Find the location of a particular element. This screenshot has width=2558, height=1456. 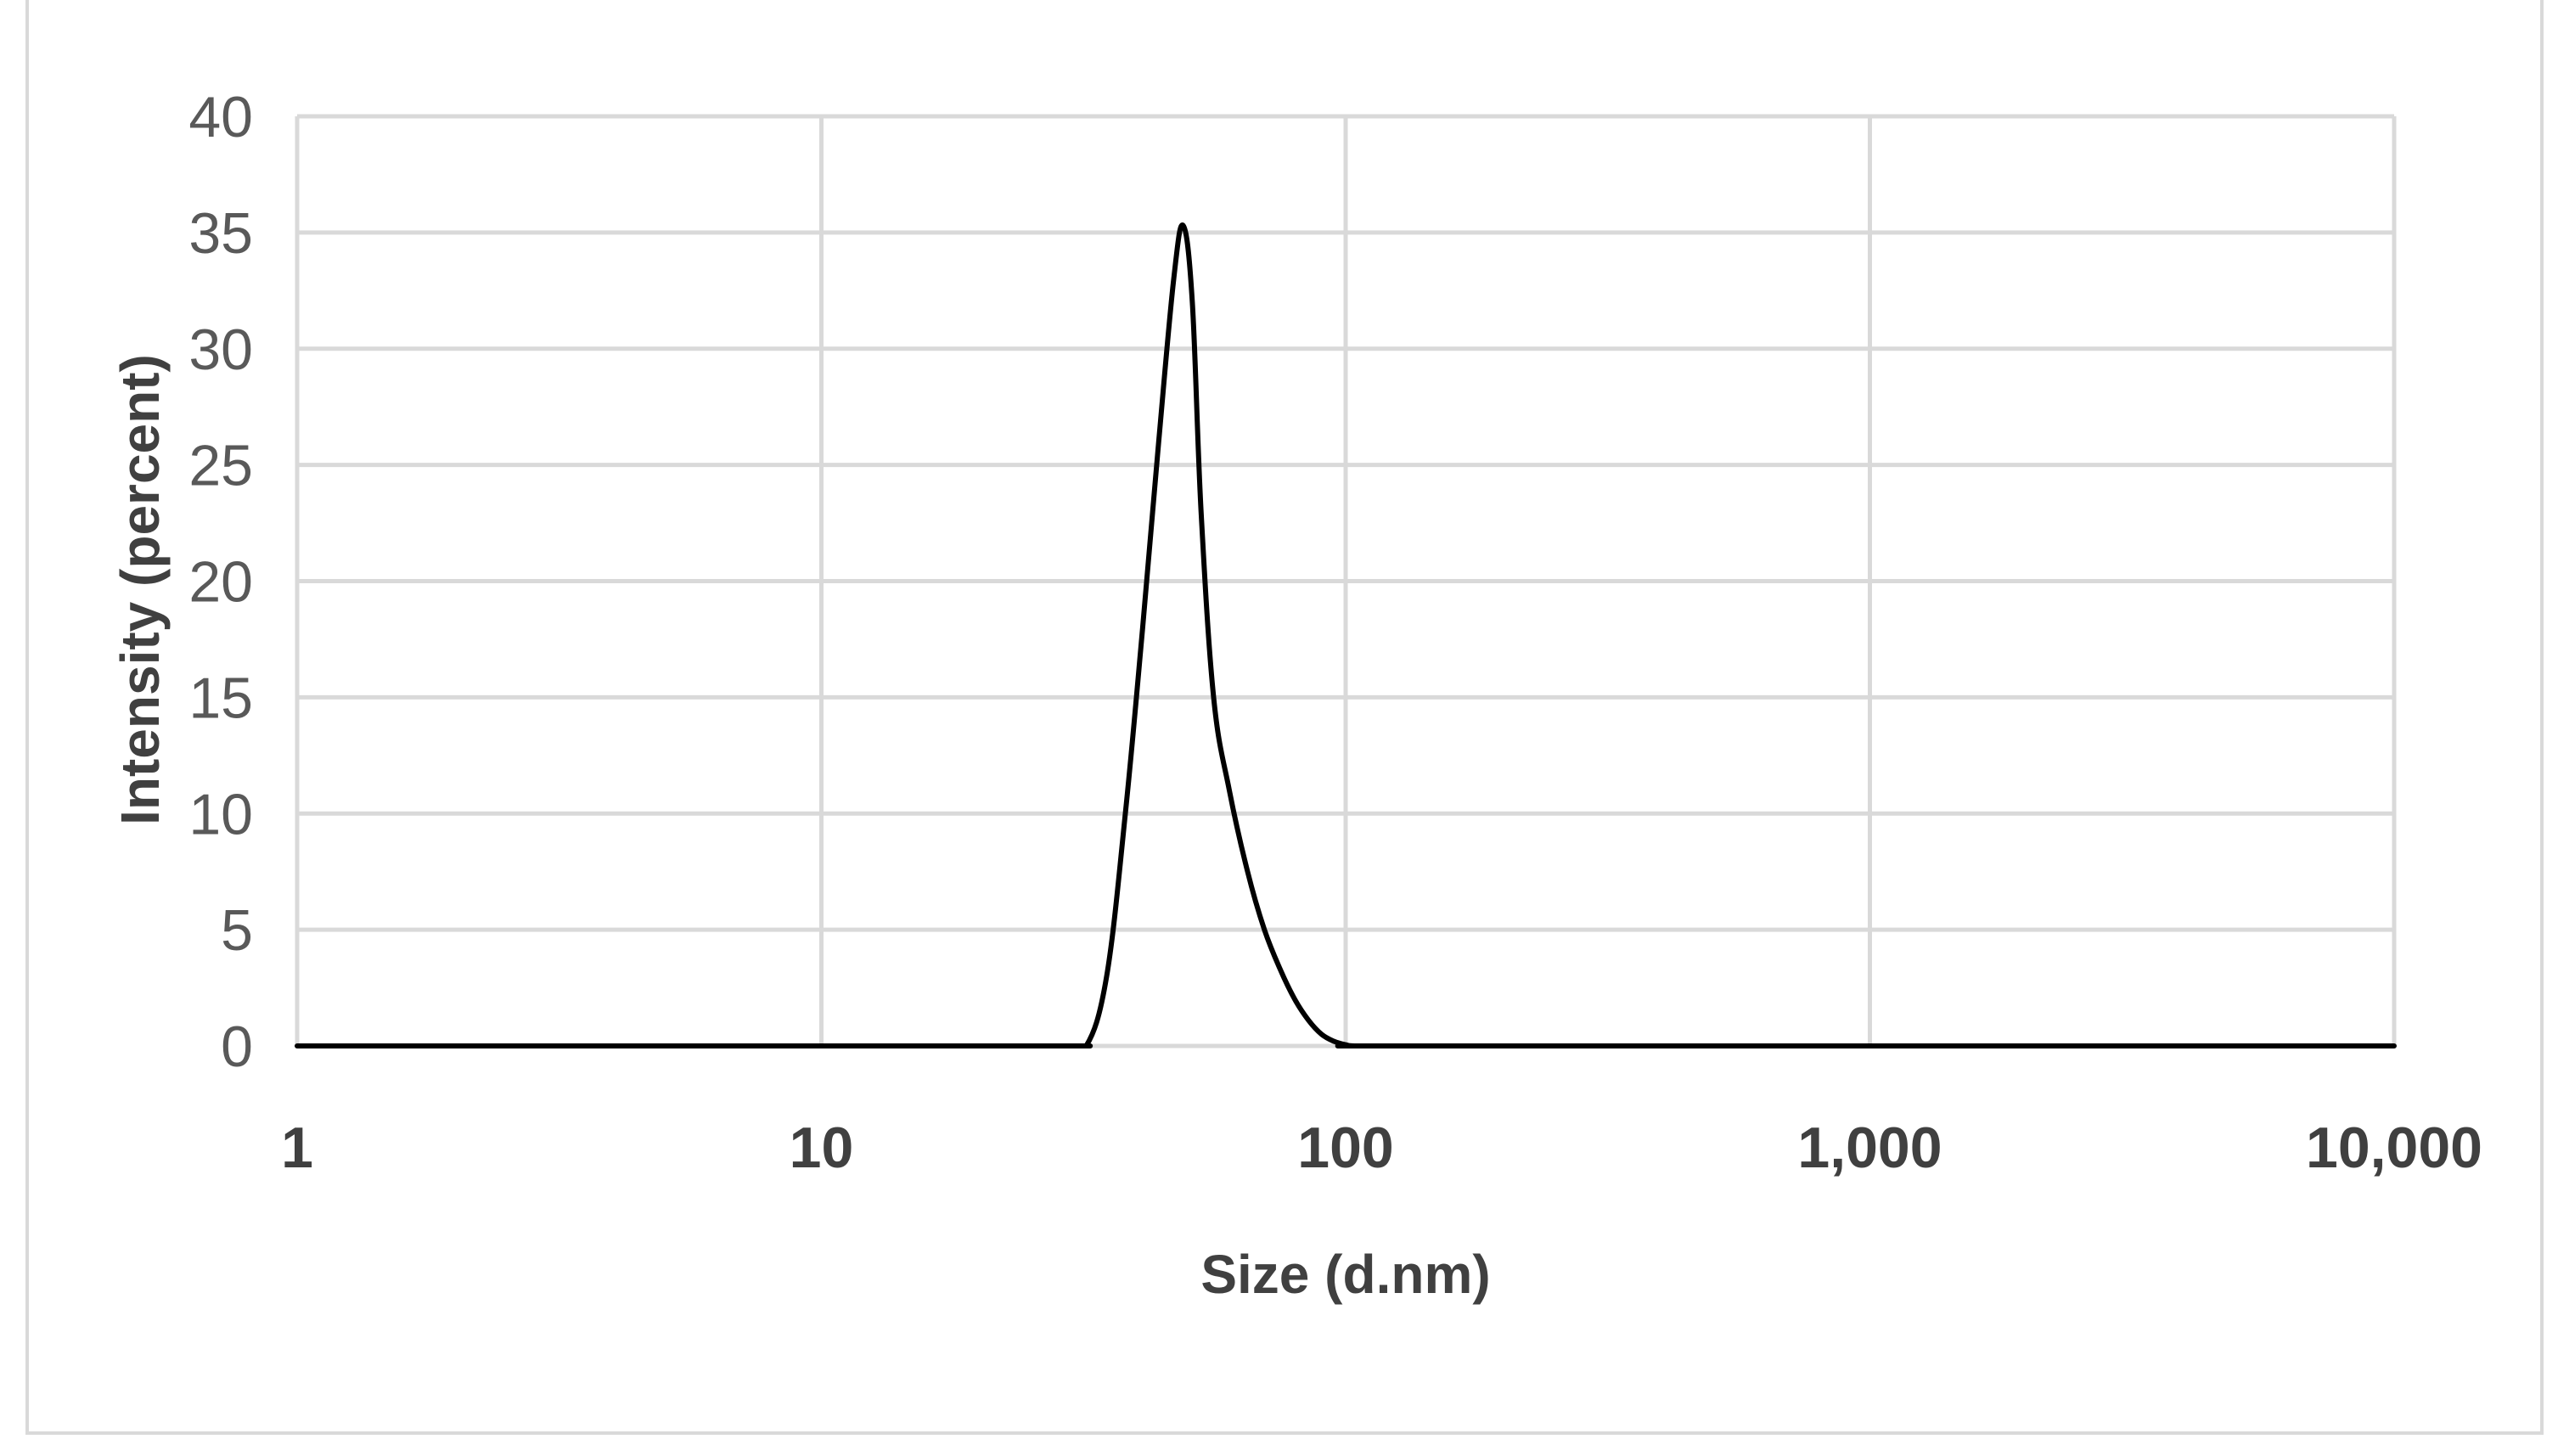

x-tick-label: 10,000 is located at coordinates (2394, 1148).